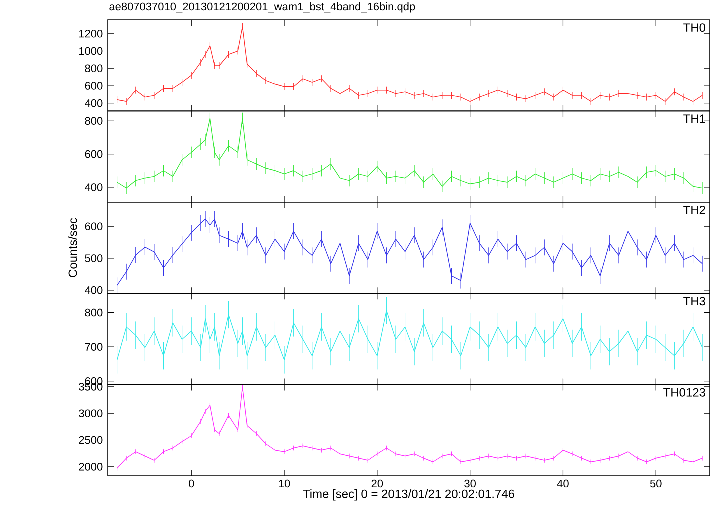  What do you see at coordinates (695, 210) in the screenshot?
I see `text: TH2` at bounding box center [695, 210].